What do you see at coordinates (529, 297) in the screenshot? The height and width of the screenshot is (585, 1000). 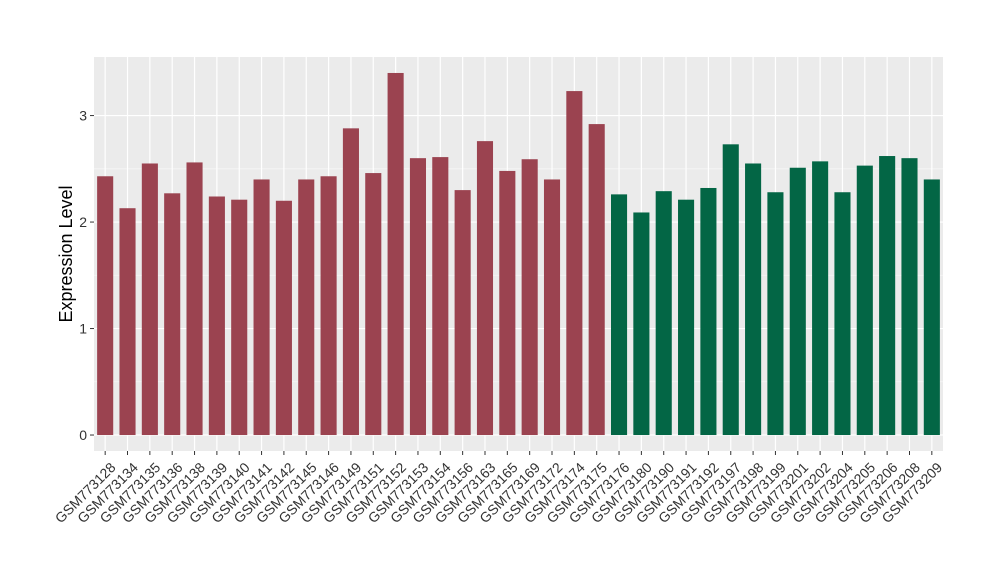 I see `bar-GSM773169` at bounding box center [529, 297].